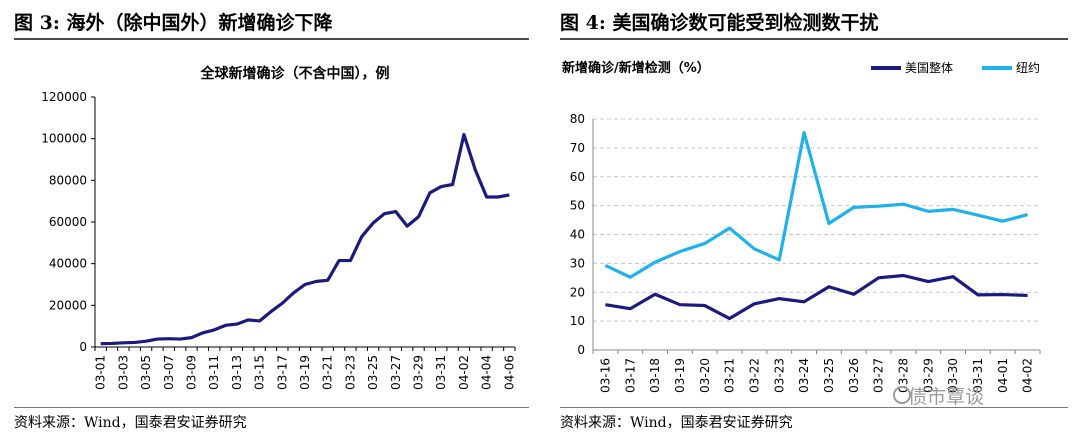 The image size is (1080, 440). Describe the element at coordinates (146, 372) in the screenshot. I see `left-x-tick-label: 03-05` at that location.